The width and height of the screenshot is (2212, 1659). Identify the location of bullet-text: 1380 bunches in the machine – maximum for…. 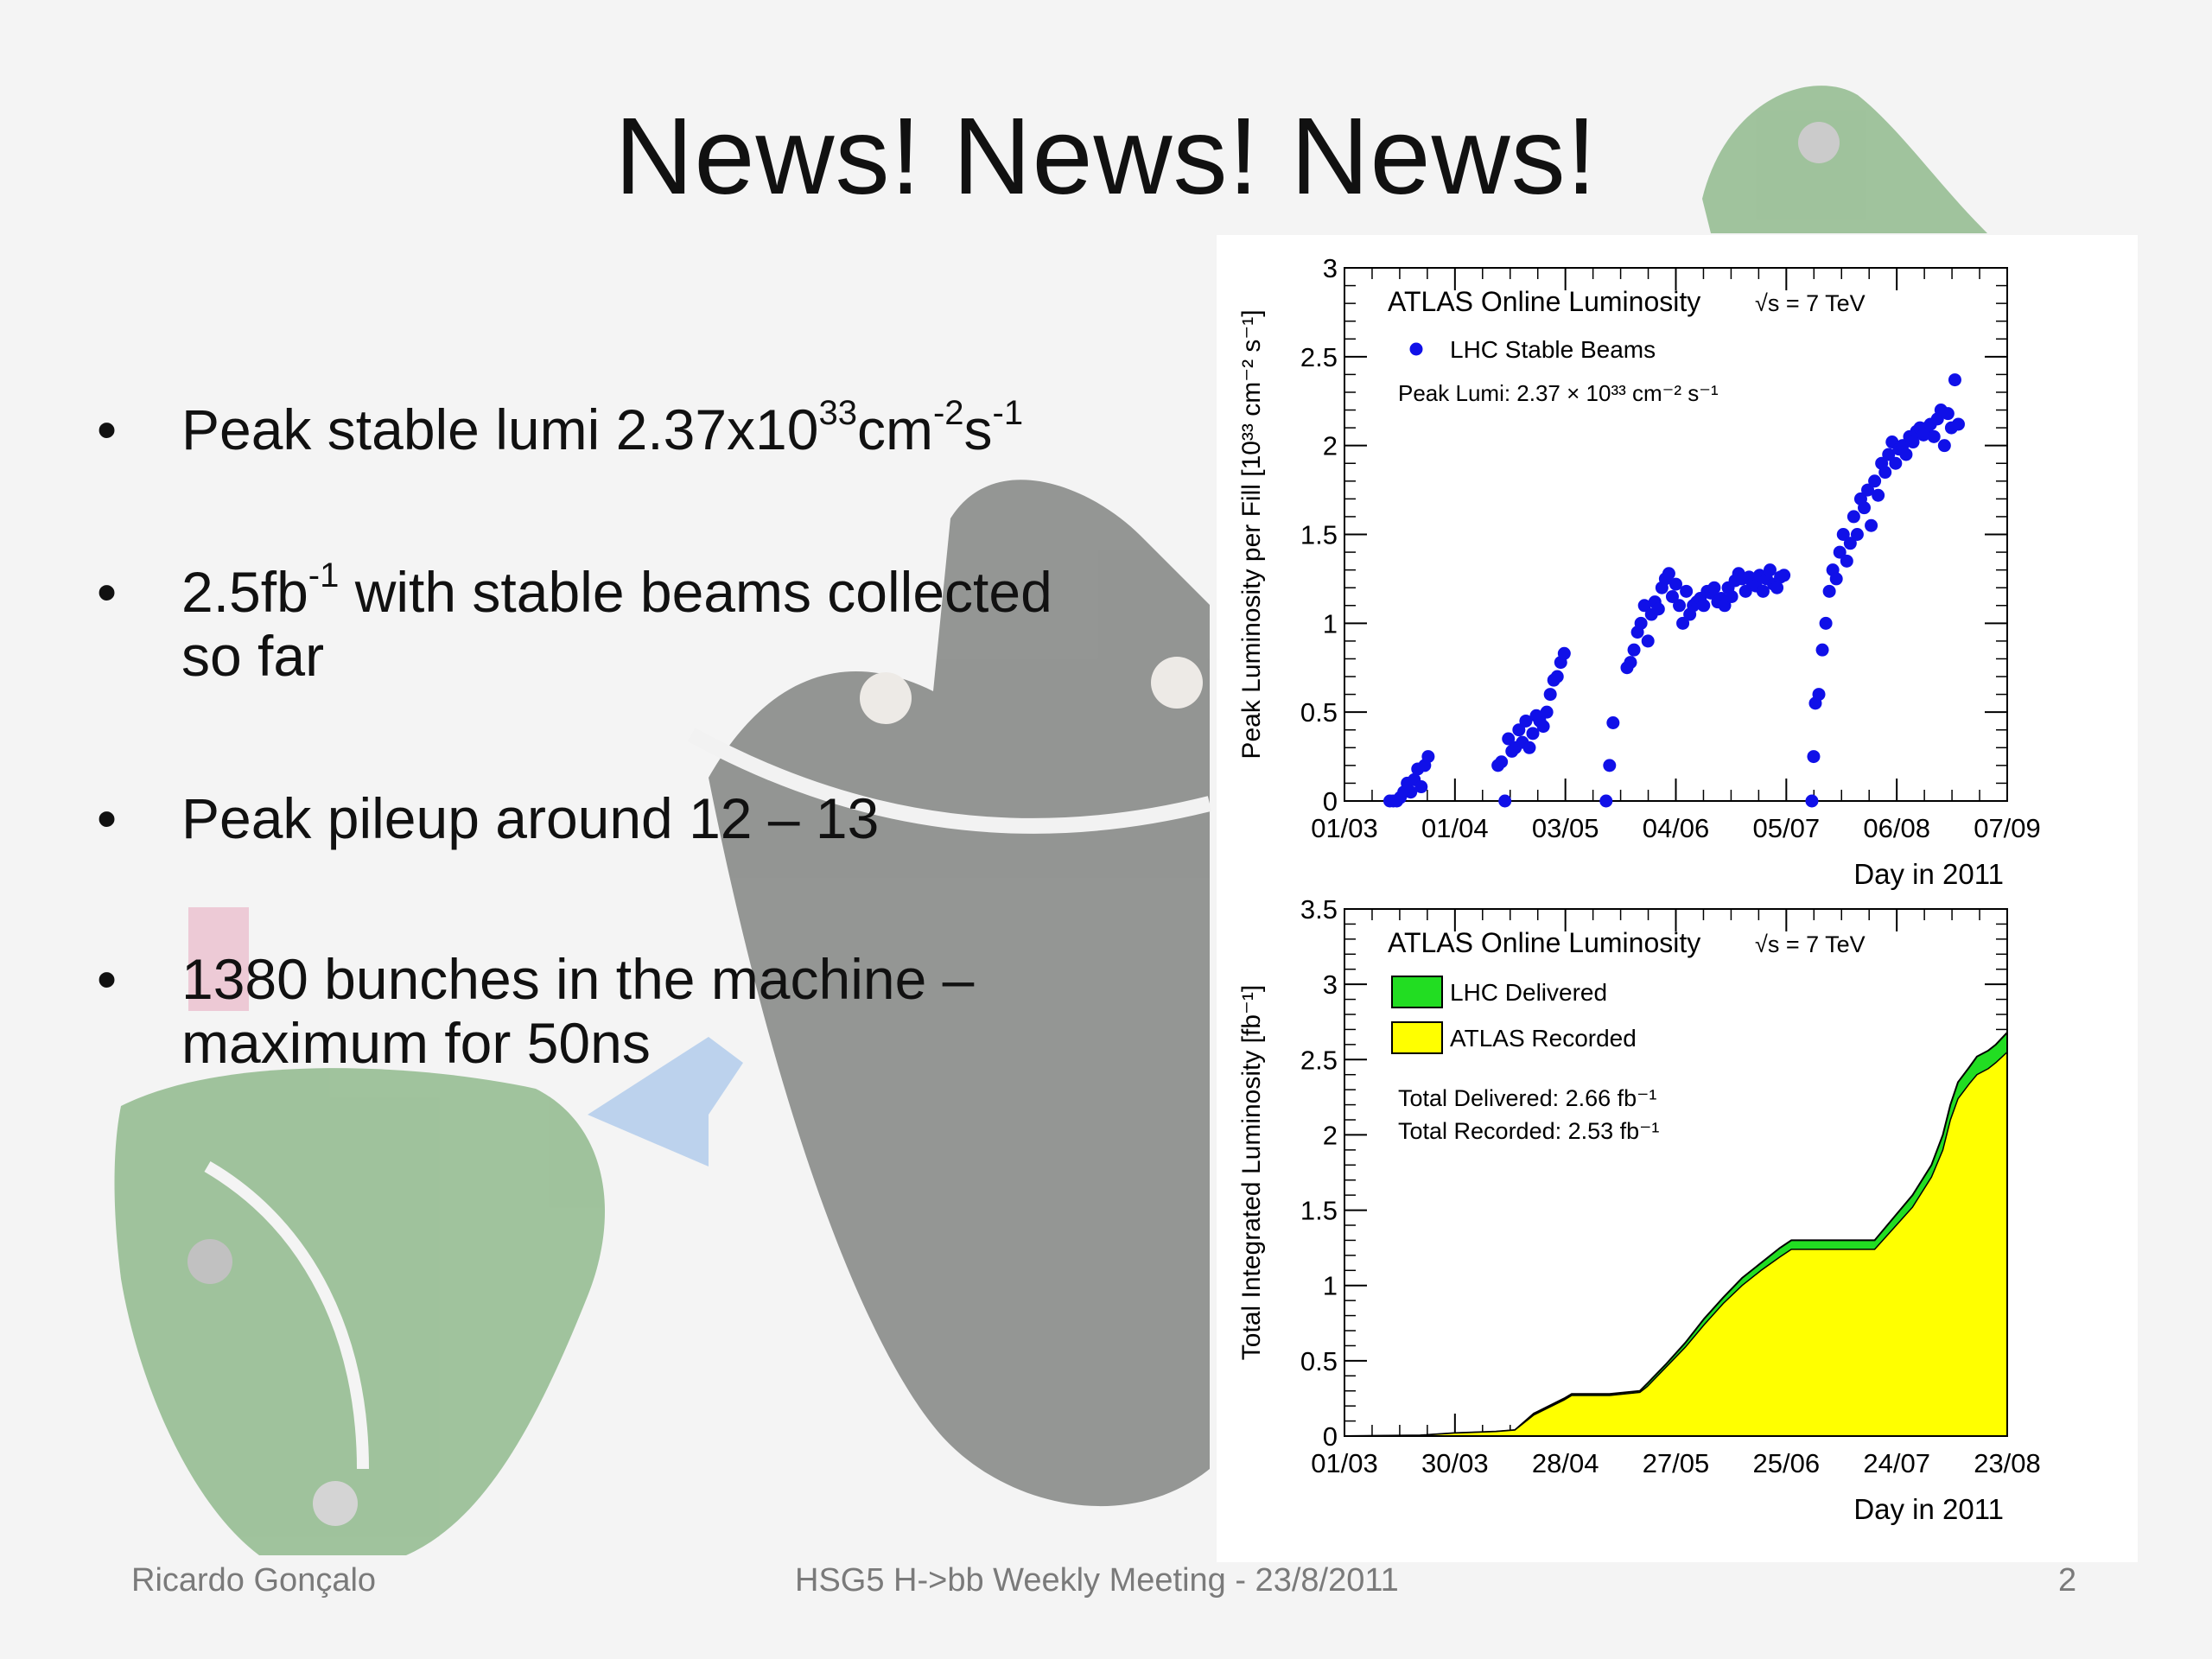
(577, 1011).